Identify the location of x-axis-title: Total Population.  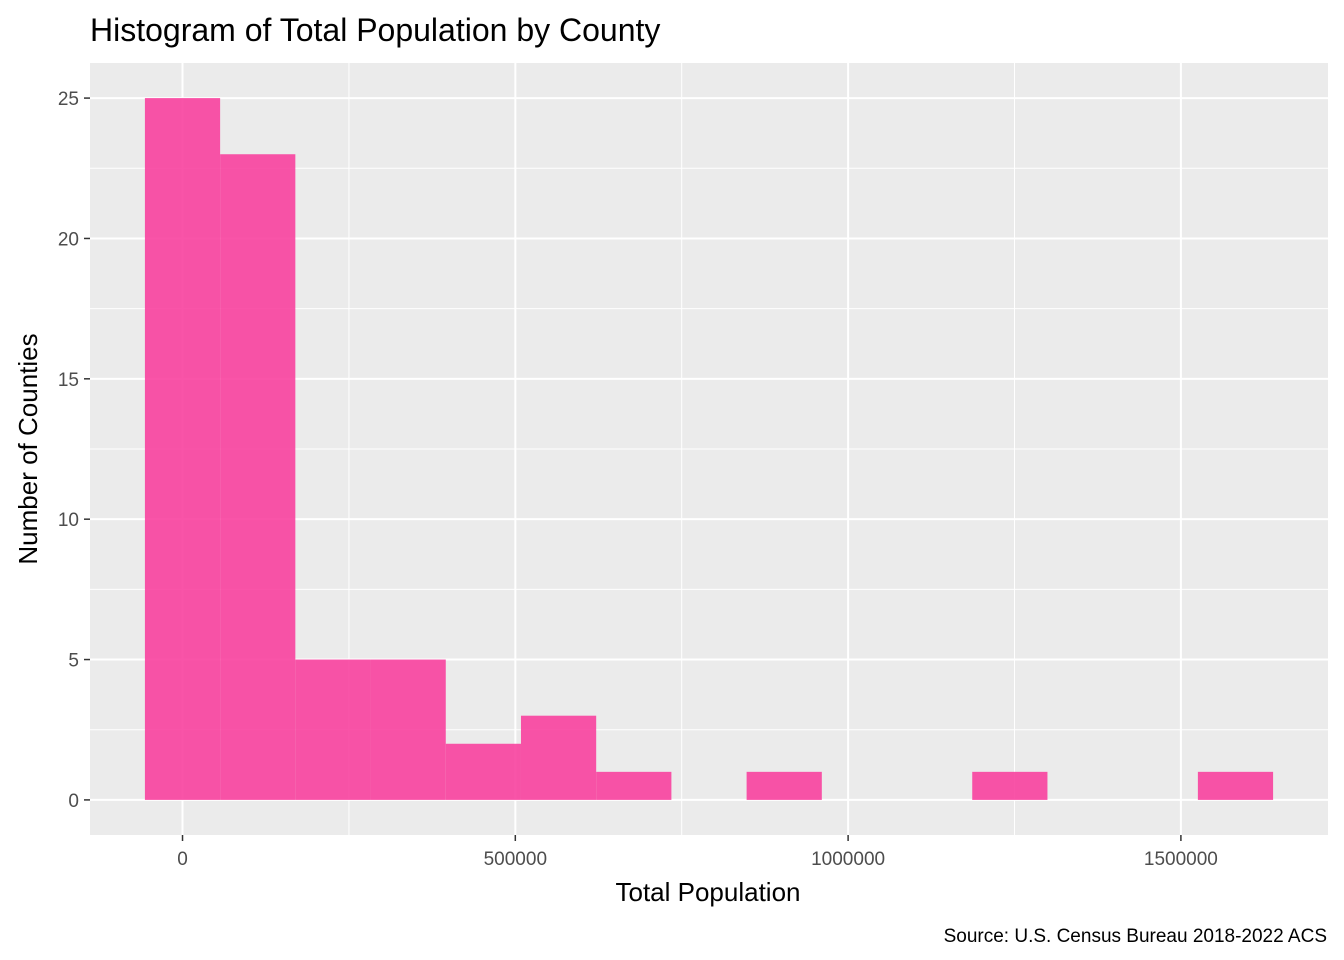
(707, 892).